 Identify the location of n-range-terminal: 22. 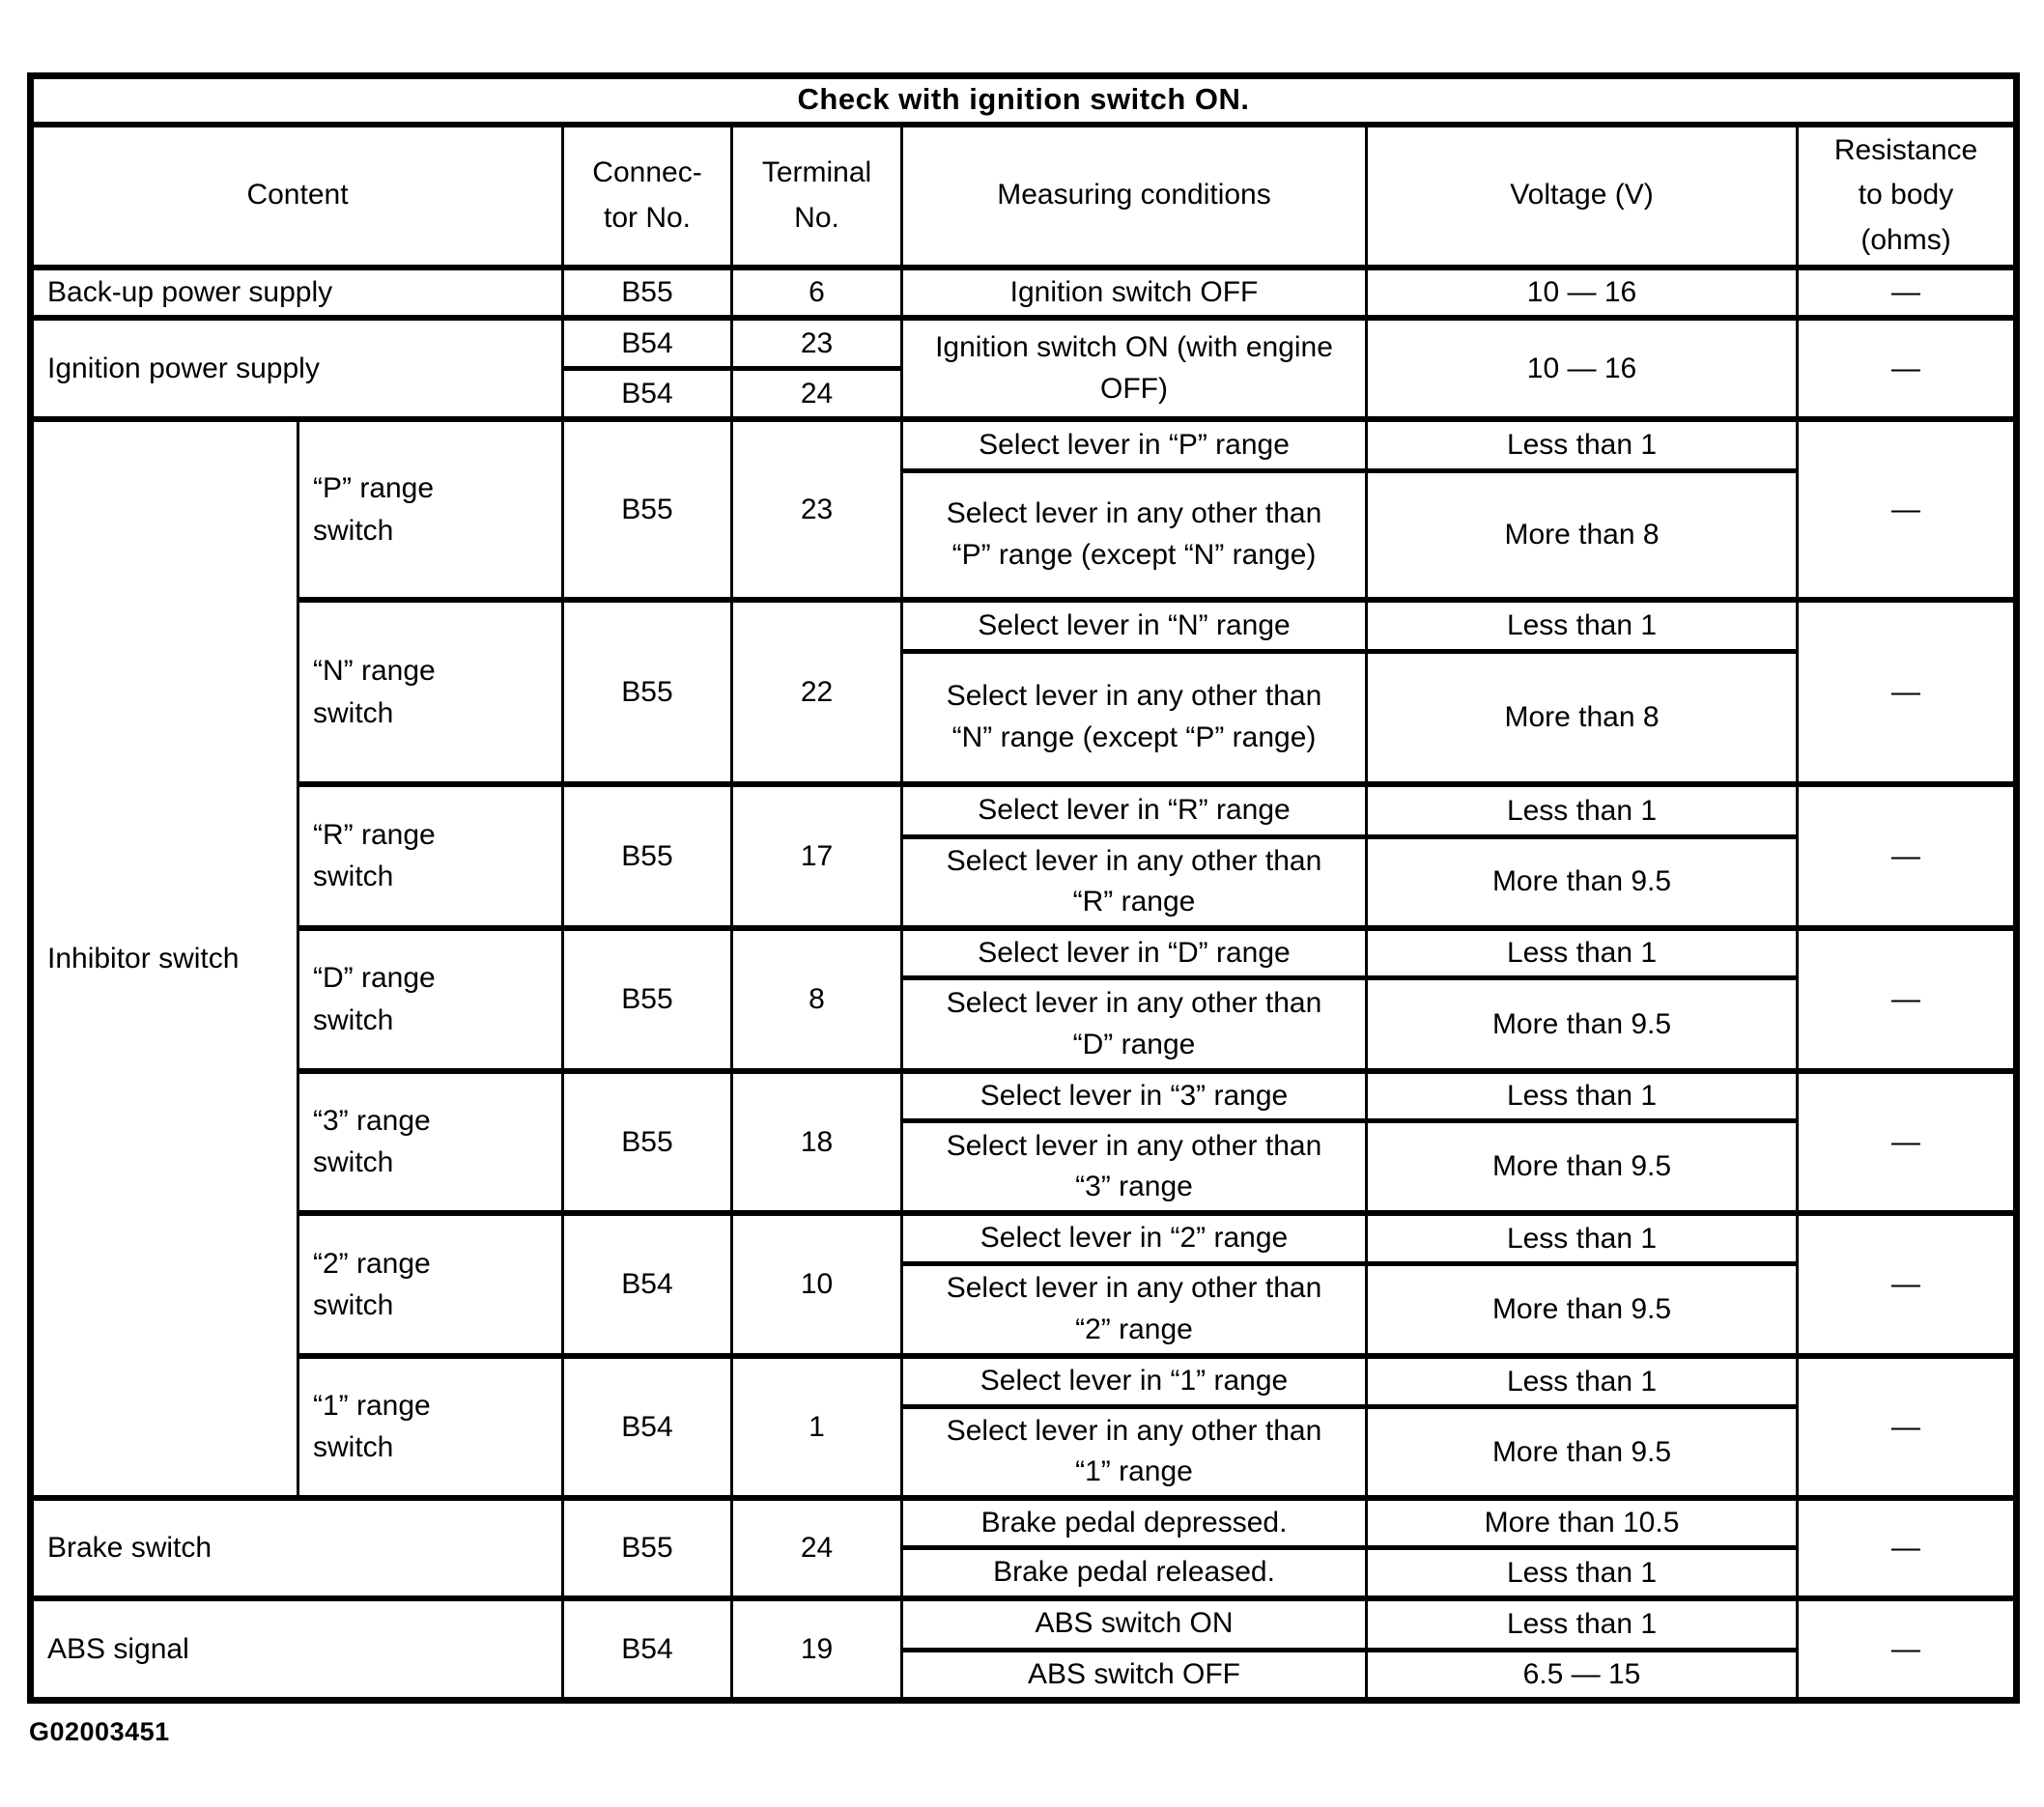
(817, 692).